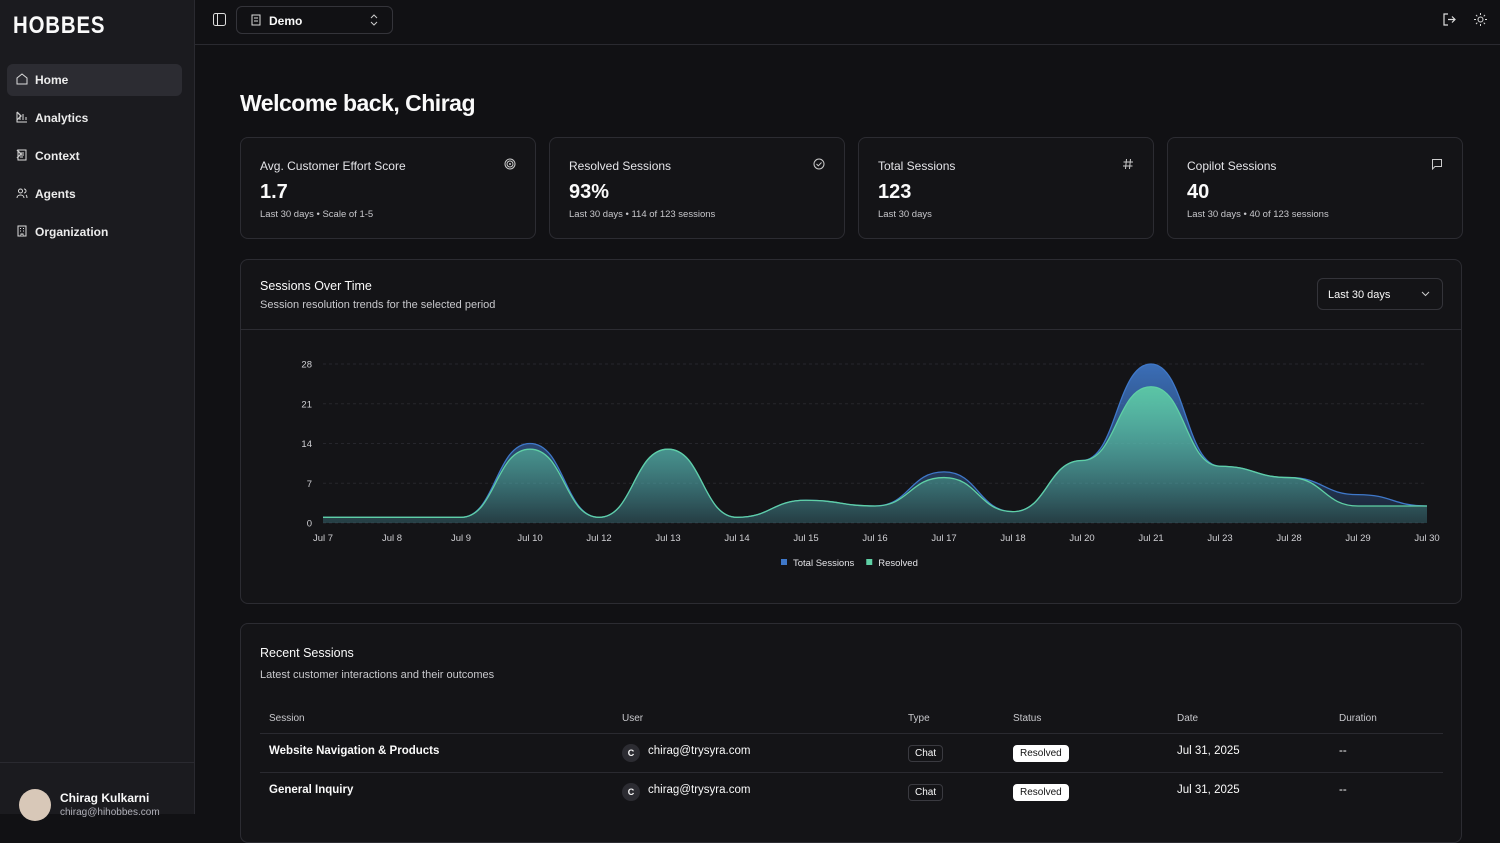 The height and width of the screenshot is (843, 1500). I want to click on x-tick-label: Jul 18, so click(1012, 538).